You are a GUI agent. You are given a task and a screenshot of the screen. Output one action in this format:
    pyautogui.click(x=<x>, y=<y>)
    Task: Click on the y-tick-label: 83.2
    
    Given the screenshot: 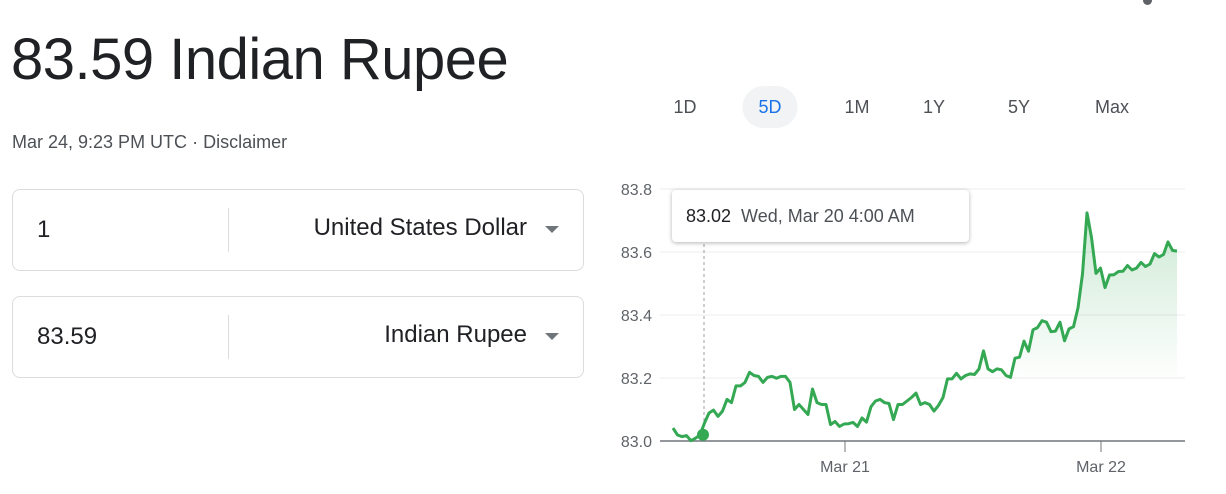 What is the action you would take?
    pyautogui.click(x=636, y=379)
    